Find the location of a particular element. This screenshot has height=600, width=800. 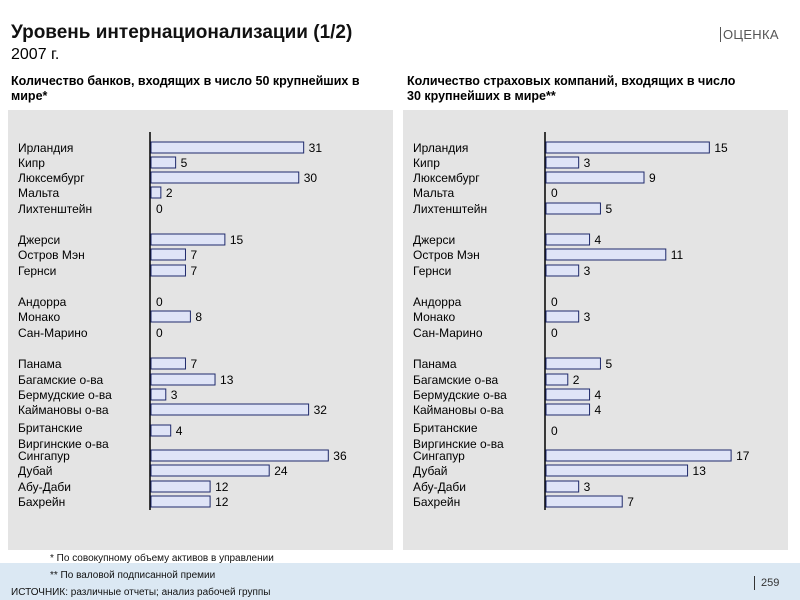

value-label: 13 is located at coordinates (227, 380).